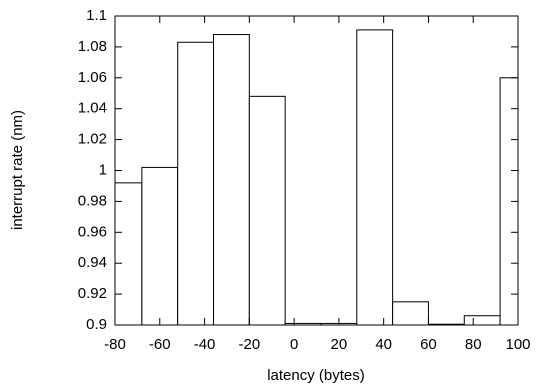 The image size is (540, 389). I want to click on y-tick-label: 0.9, so click(96, 324).